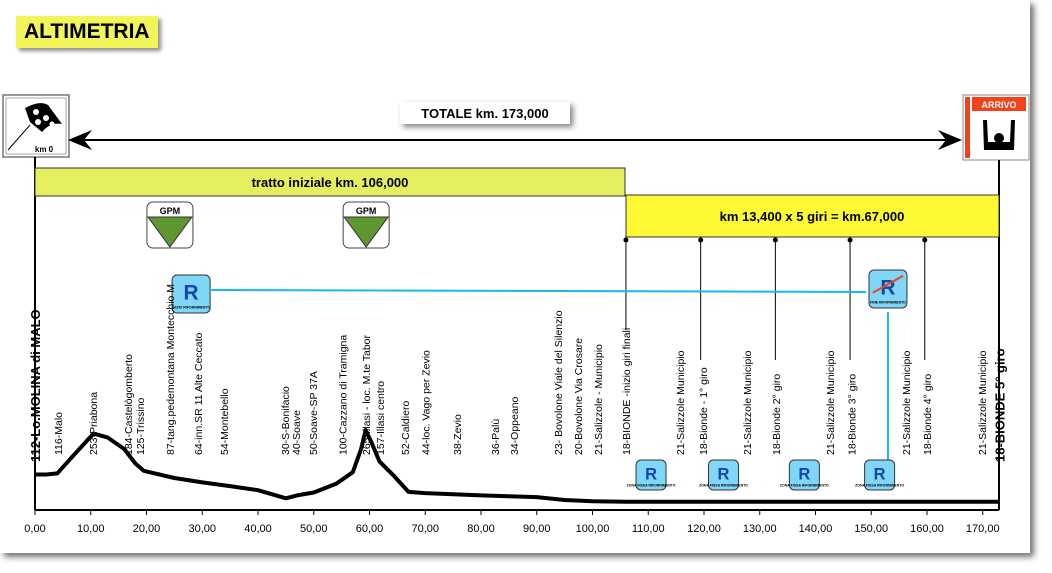  Describe the element at coordinates (94, 423) in the screenshot. I see `location-label: 253-Priabona` at that location.